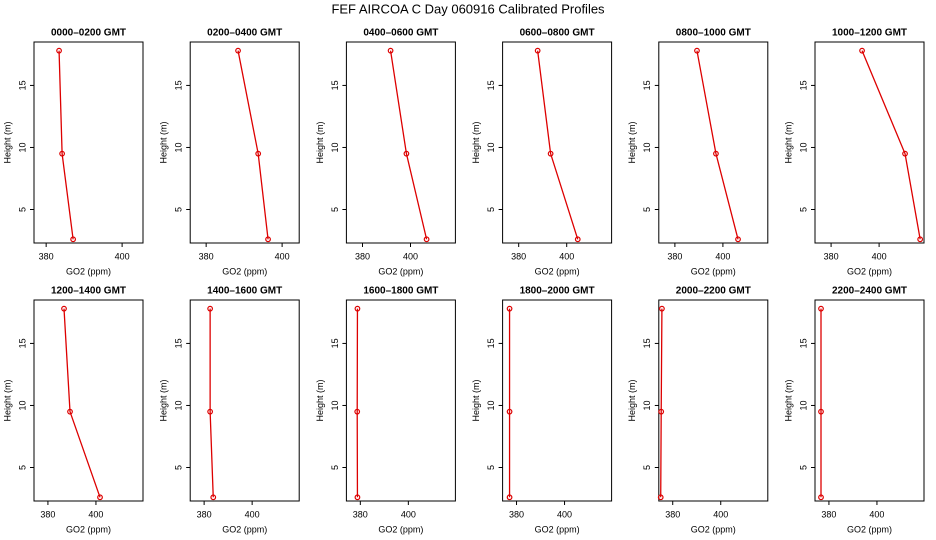 This screenshot has height=540, width=936. What do you see at coordinates (713, 33) in the screenshot?
I see `panel-title: 0800–1000 GMT` at bounding box center [713, 33].